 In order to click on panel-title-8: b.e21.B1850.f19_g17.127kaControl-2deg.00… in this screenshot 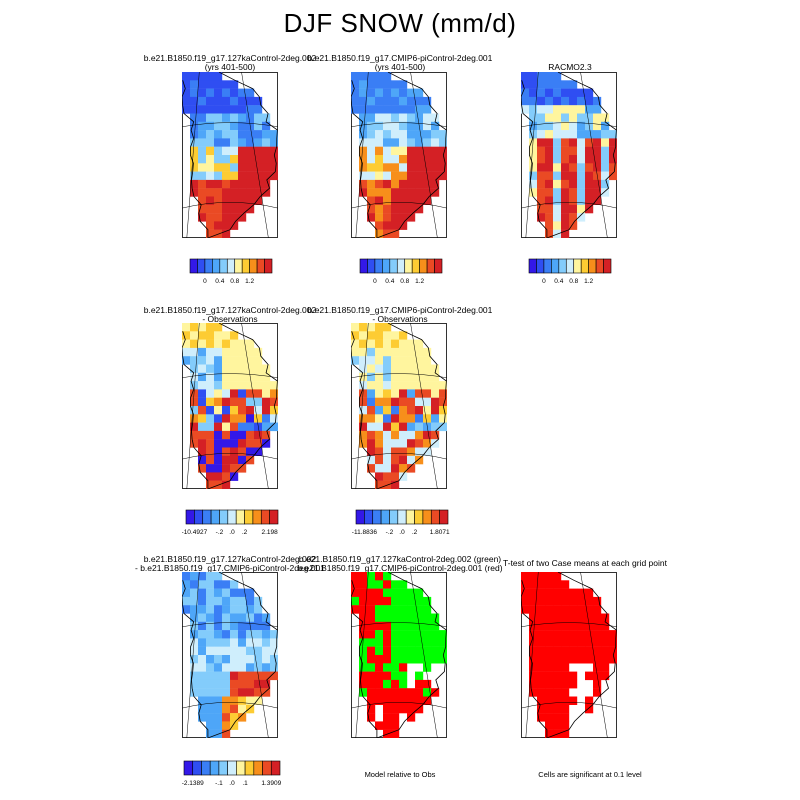, I will do `click(400, 564)`.